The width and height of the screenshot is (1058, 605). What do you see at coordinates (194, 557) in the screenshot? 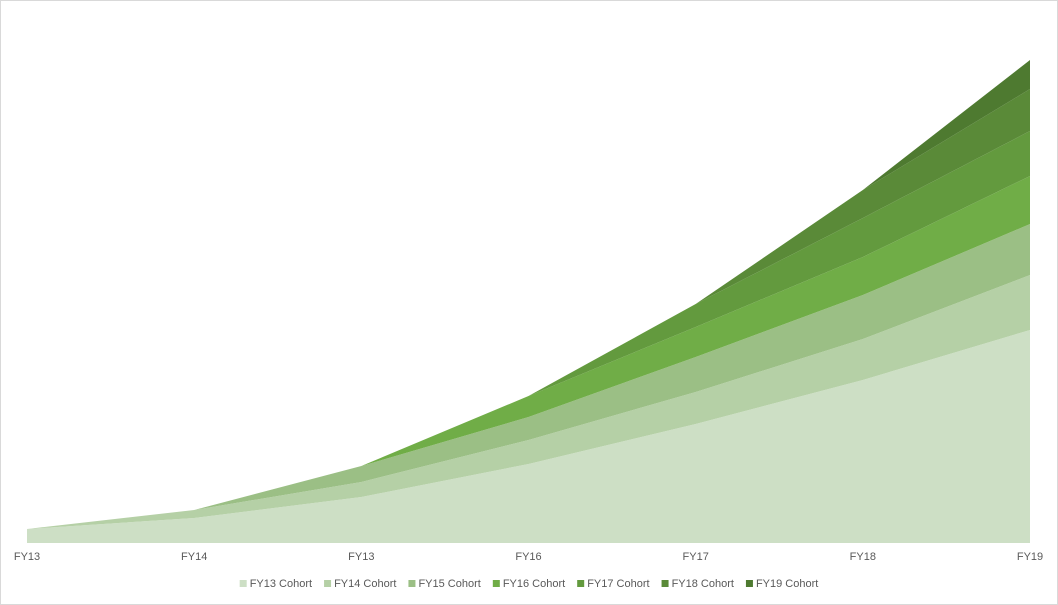
I see `x-tick-label: FY14` at bounding box center [194, 557].